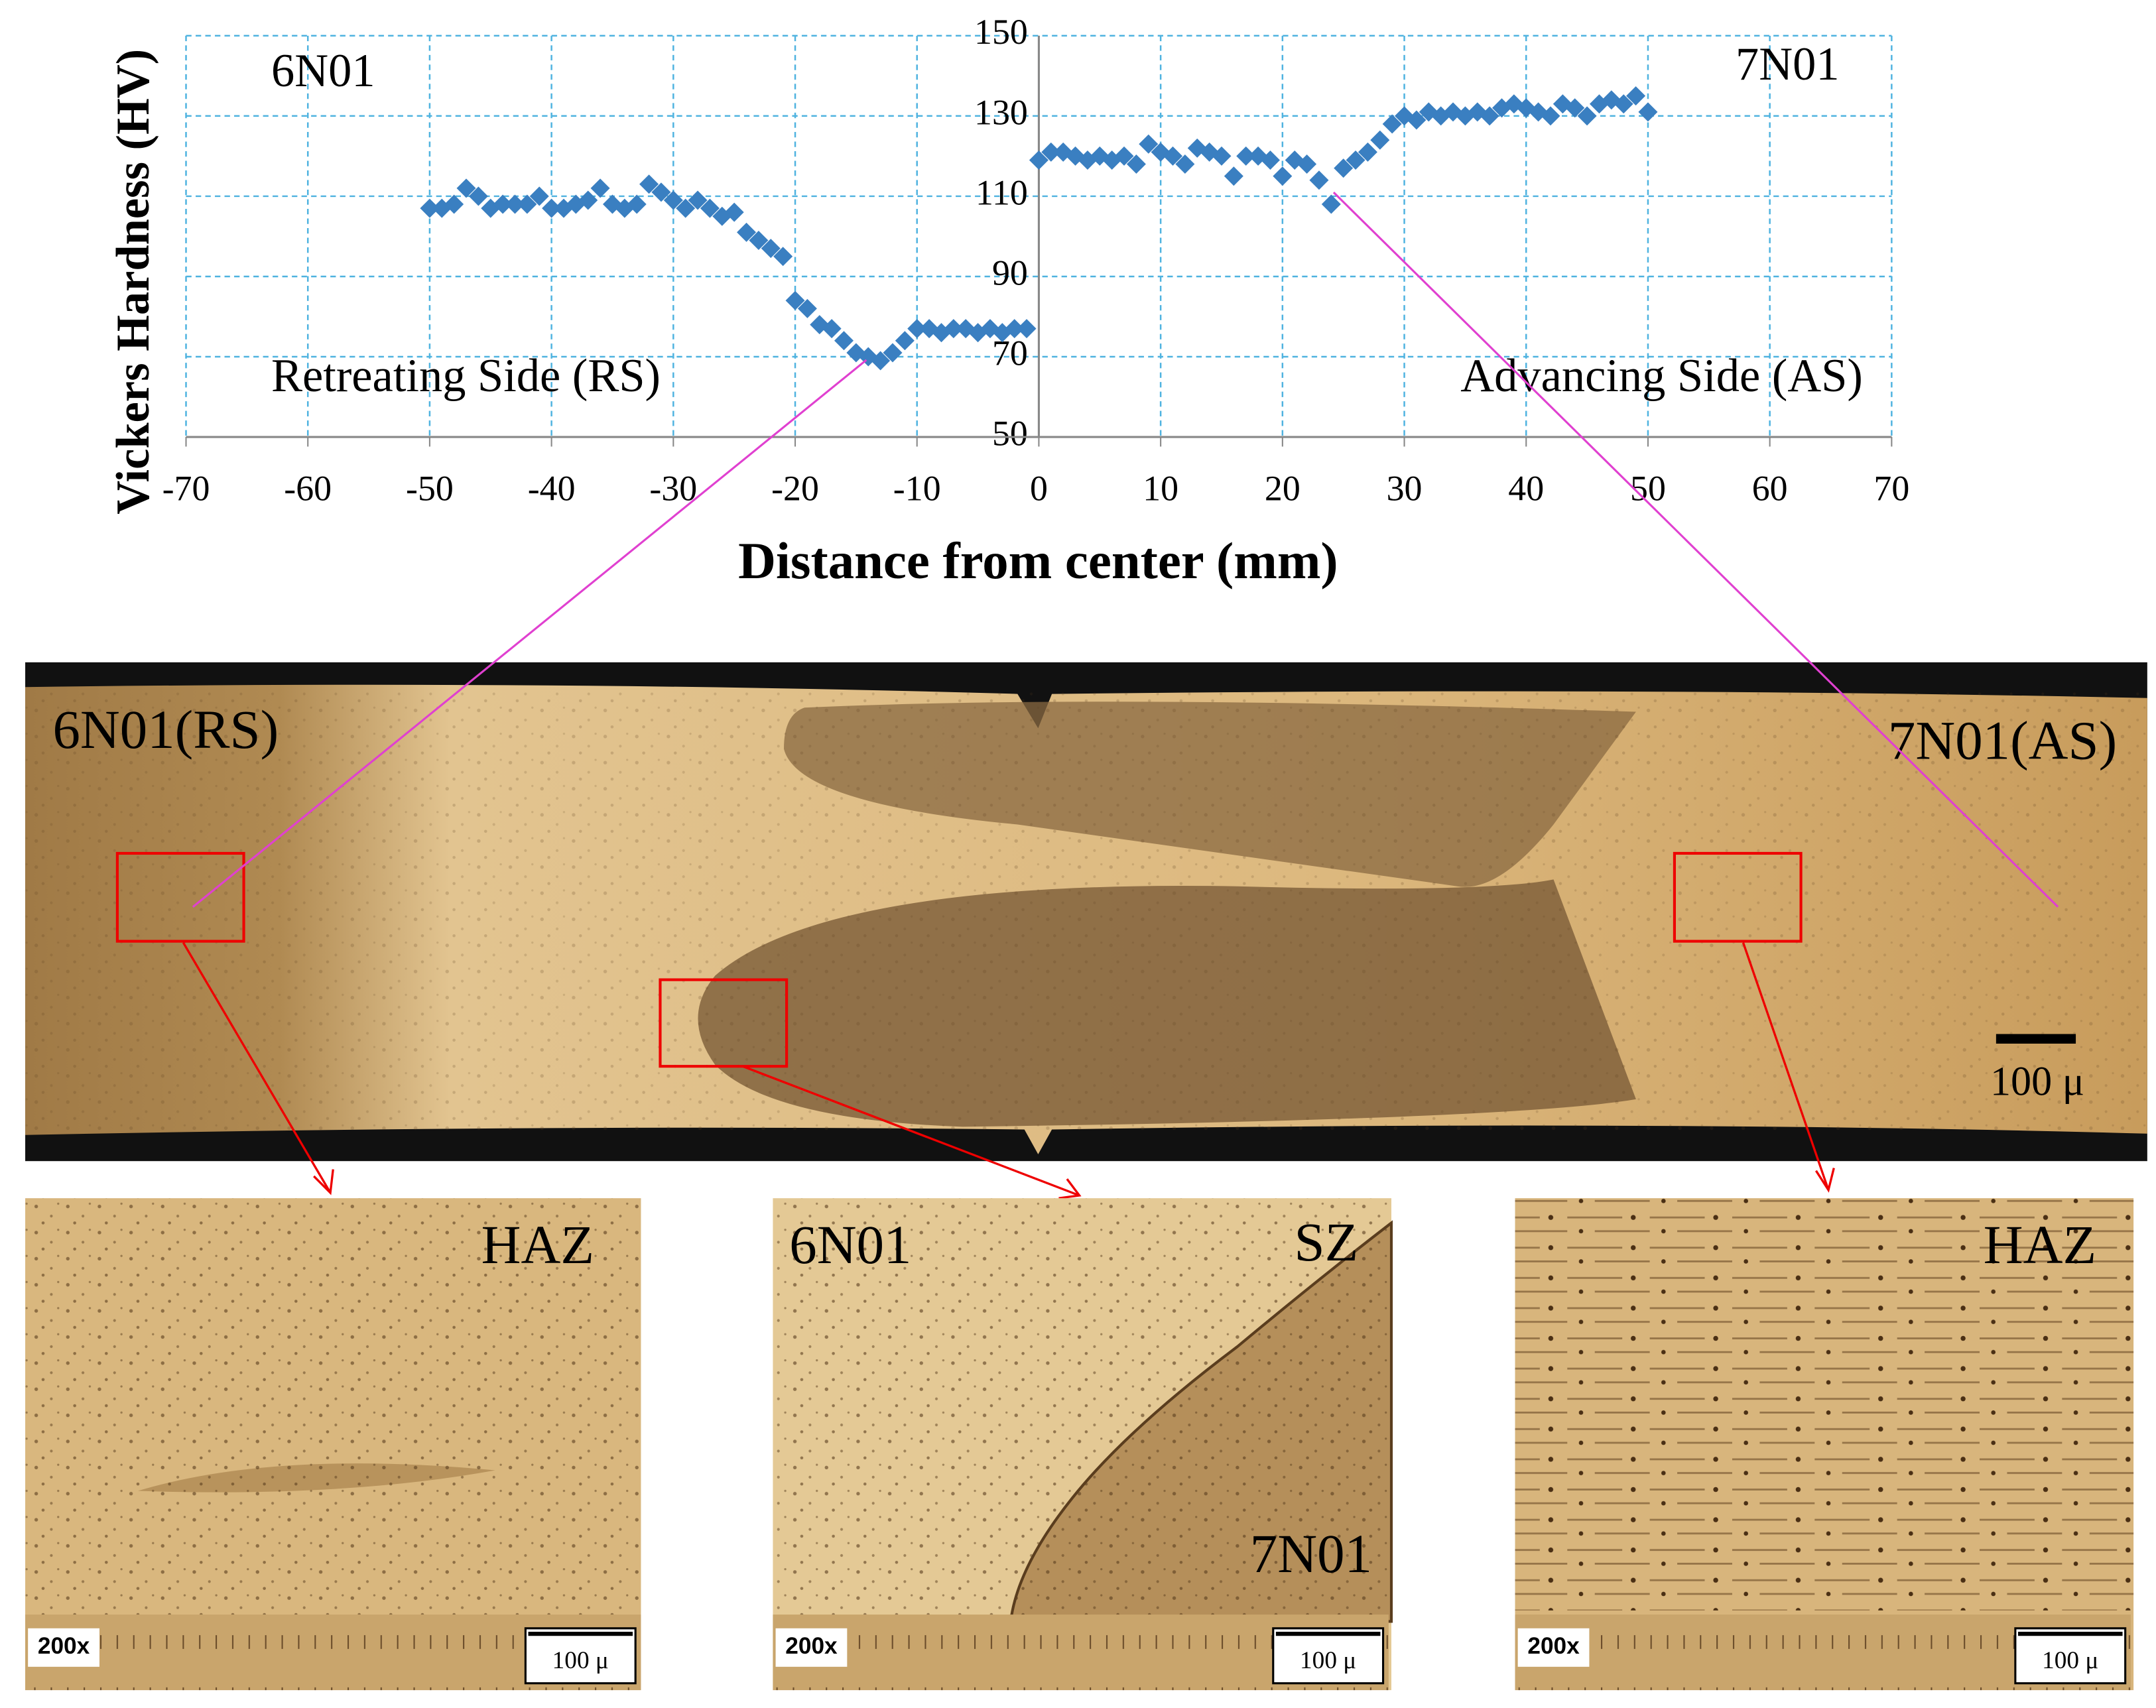 The width and height of the screenshot is (2156, 1708). What do you see at coordinates (1891, 488) in the screenshot?
I see `x-tick-label: 70` at bounding box center [1891, 488].